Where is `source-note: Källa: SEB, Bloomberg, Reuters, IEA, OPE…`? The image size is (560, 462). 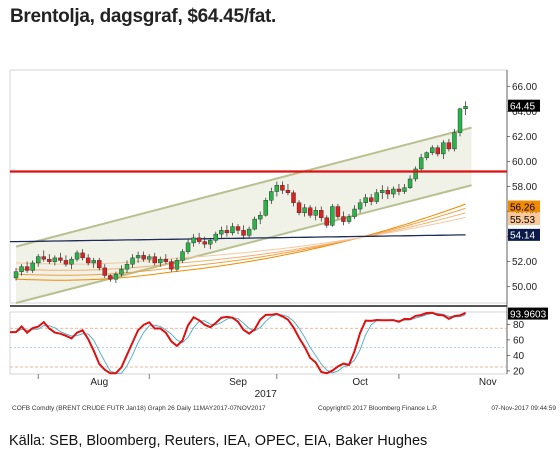
source-note: Källa: SEB, Bloomberg, Reuters, IEA, OPE… is located at coordinates (218, 441).